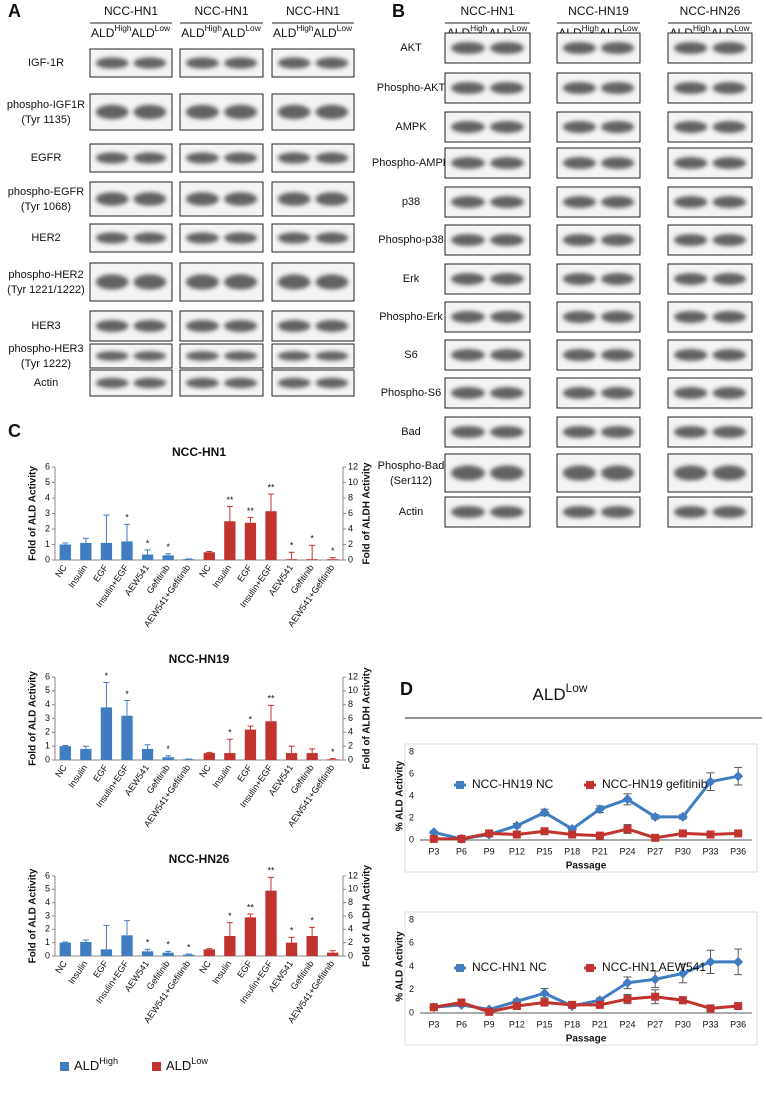 This screenshot has height=1101, width=766. I want to click on x-tick-label: P36, so click(738, 851).